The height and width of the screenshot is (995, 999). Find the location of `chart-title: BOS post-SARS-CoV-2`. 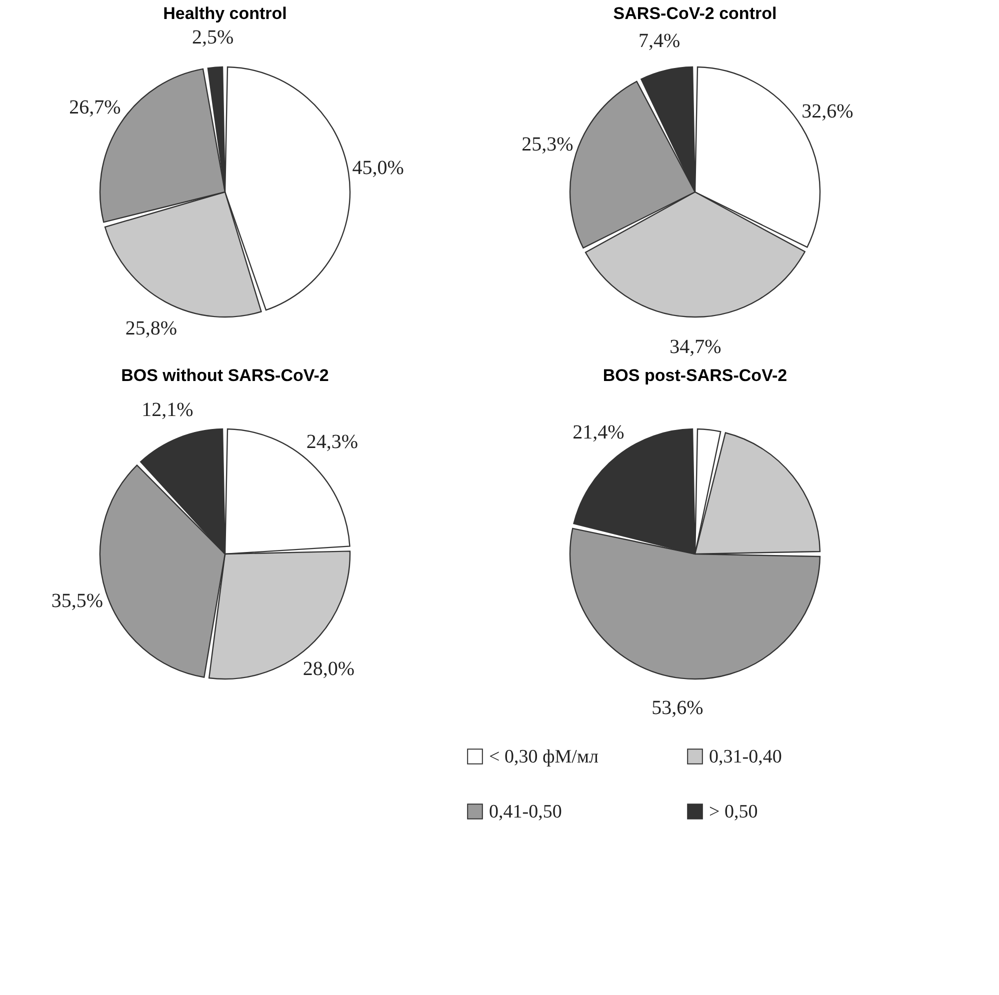

chart-title: BOS post-SARS-CoV-2 is located at coordinates (695, 375).